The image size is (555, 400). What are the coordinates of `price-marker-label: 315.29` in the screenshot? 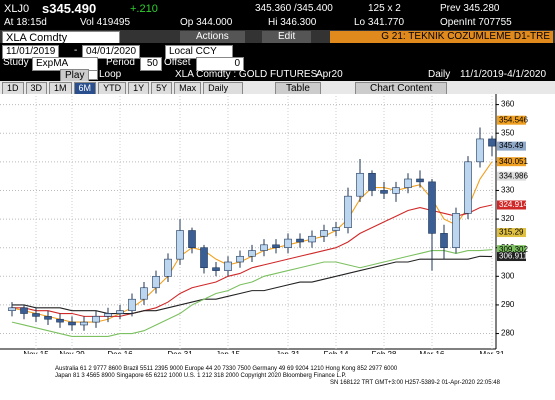 It's located at (511, 232).